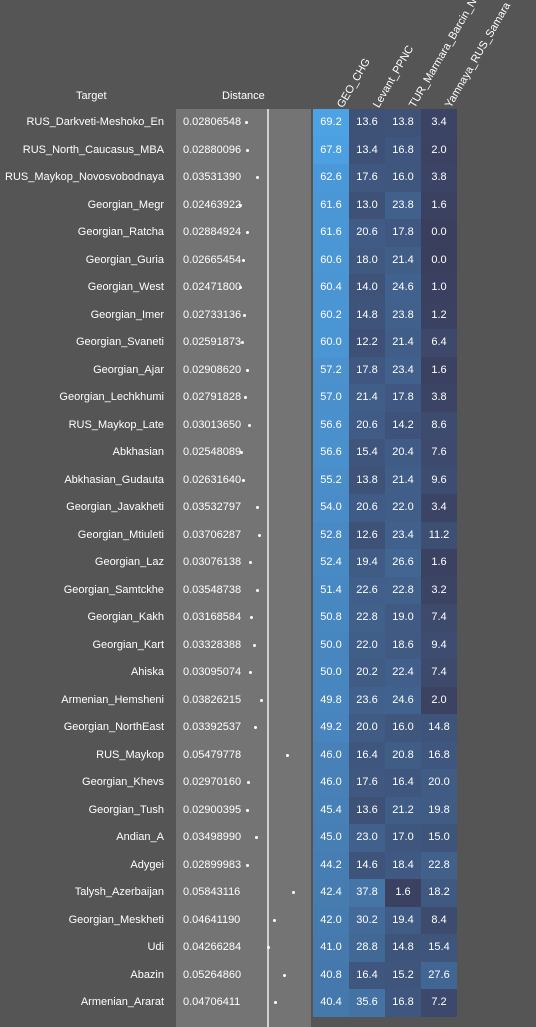 Image resolution: width=536 pixels, height=1027 pixels. I want to click on component-cell: 8.4, so click(439, 920).